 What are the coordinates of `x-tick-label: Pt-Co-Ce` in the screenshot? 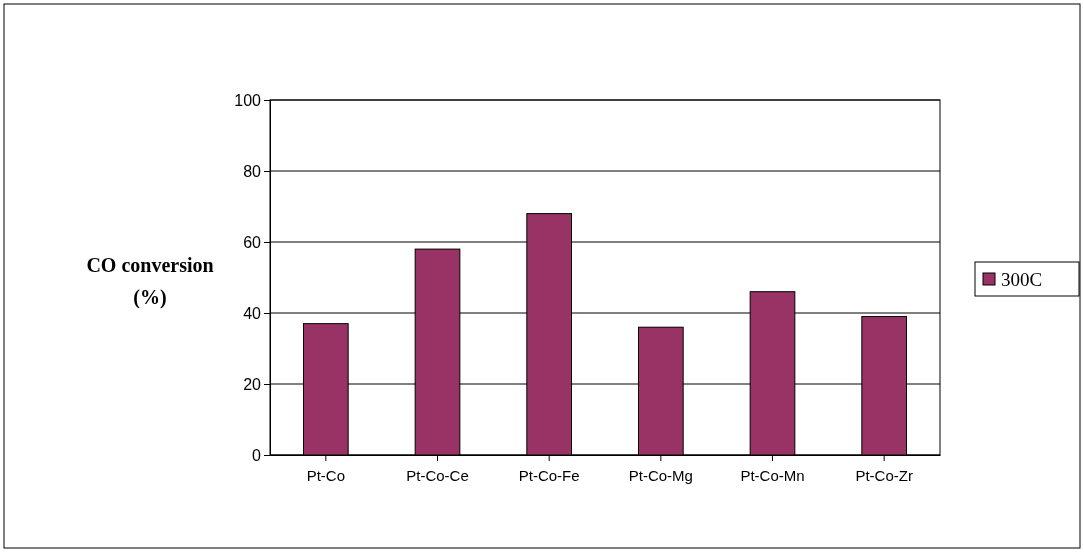 It's located at (437, 475).